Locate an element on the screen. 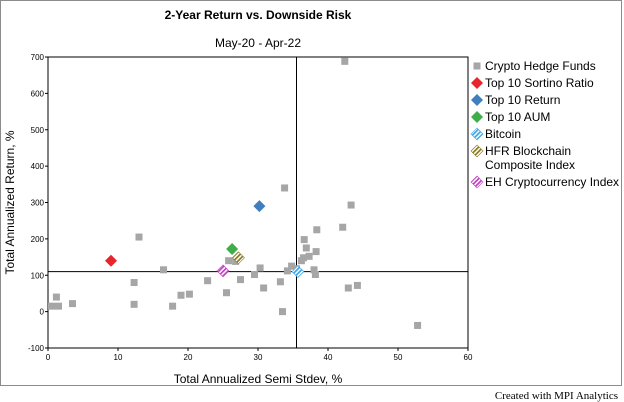 The height and width of the screenshot is (402, 624). y-tick-label: 700 is located at coordinates (38, 57).